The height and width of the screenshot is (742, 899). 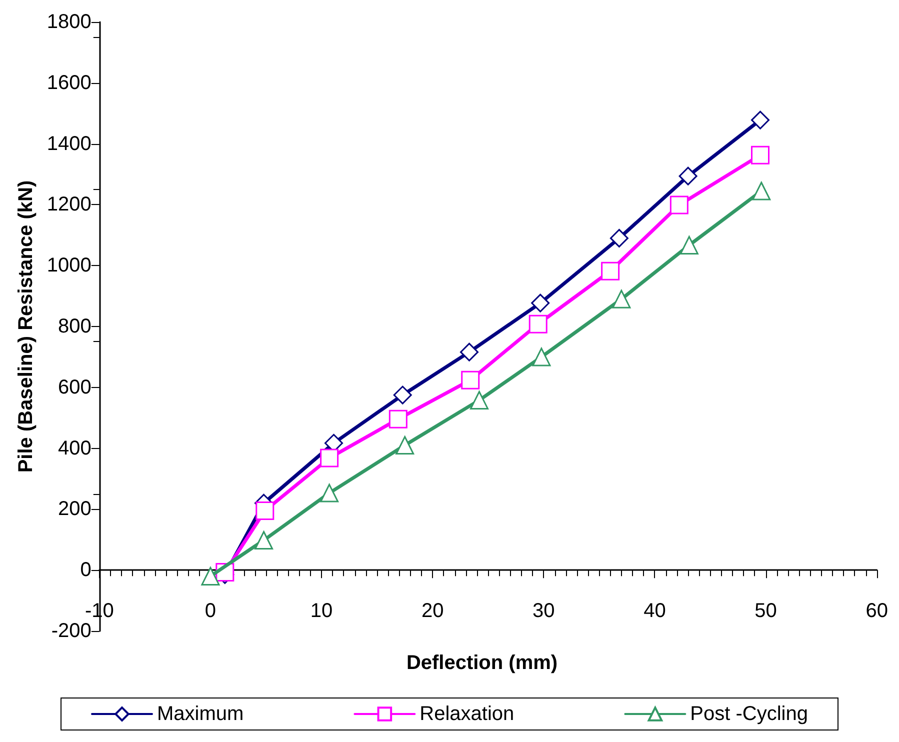 I want to click on x-tick-label: 40, so click(x=655, y=611).